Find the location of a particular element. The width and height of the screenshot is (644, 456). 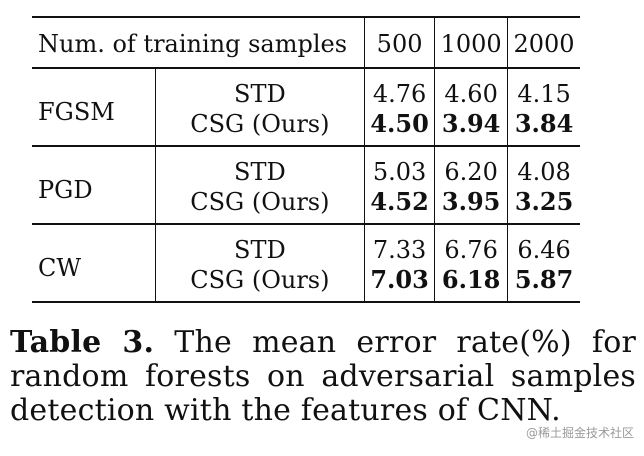

value-cell-best: 5.87 is located at coordinates (544, 279).